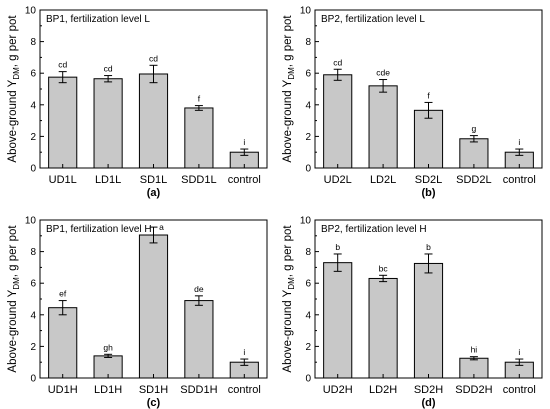  What do you see at coordinates (63, 343) in the screenshot?
I see `bar-UD1H` at bounding box center [63, 343].